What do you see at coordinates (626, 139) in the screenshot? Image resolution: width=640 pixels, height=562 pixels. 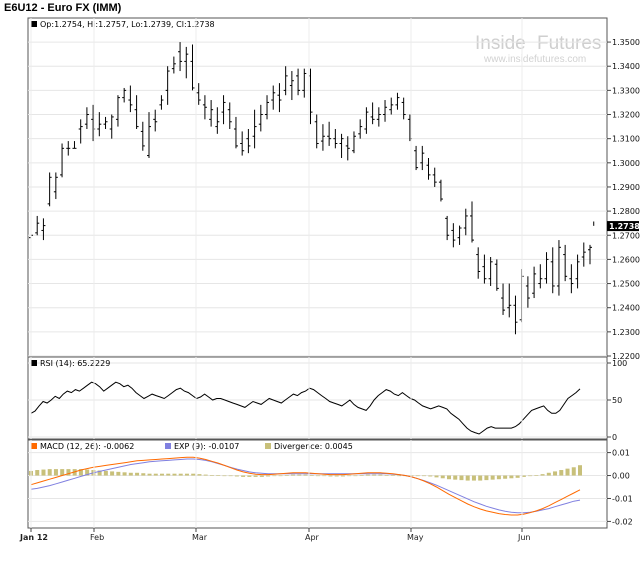 I see `price-tick-label: 1.3100` at bounding box center [626, 139].